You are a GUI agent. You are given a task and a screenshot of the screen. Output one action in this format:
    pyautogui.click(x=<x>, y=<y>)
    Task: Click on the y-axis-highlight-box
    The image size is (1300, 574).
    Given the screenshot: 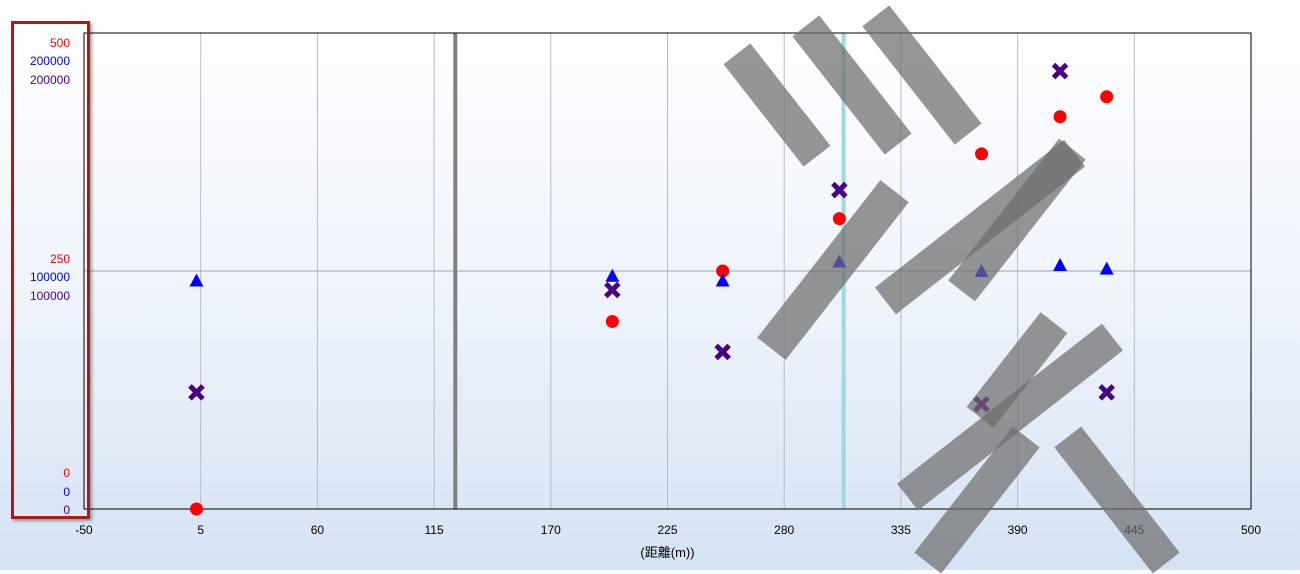 What is the action you would take?
    pyautogui.click(x=50, y=270)
    